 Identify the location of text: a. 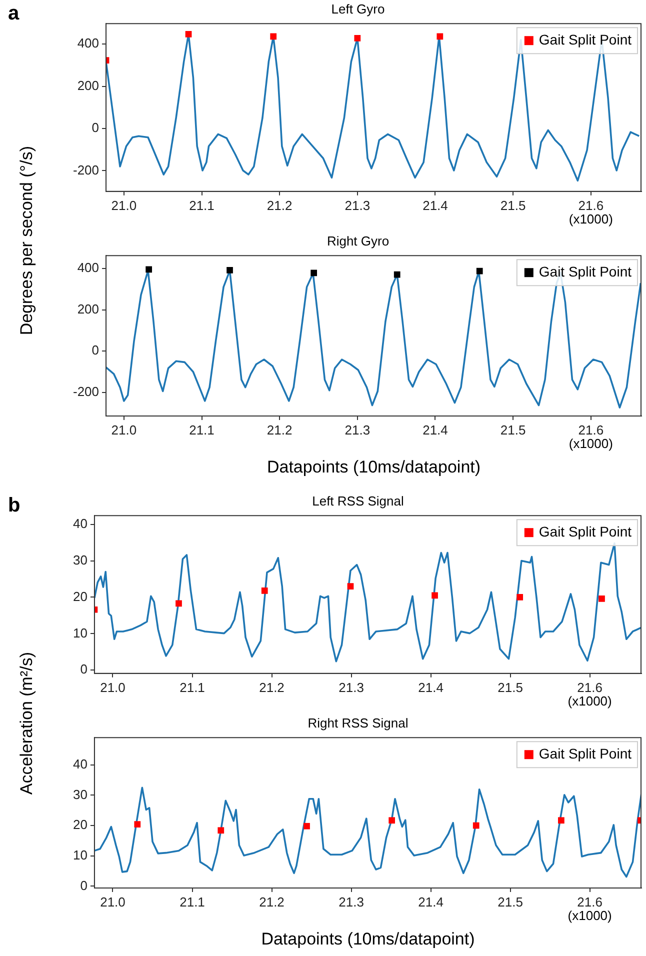
(14, 13).